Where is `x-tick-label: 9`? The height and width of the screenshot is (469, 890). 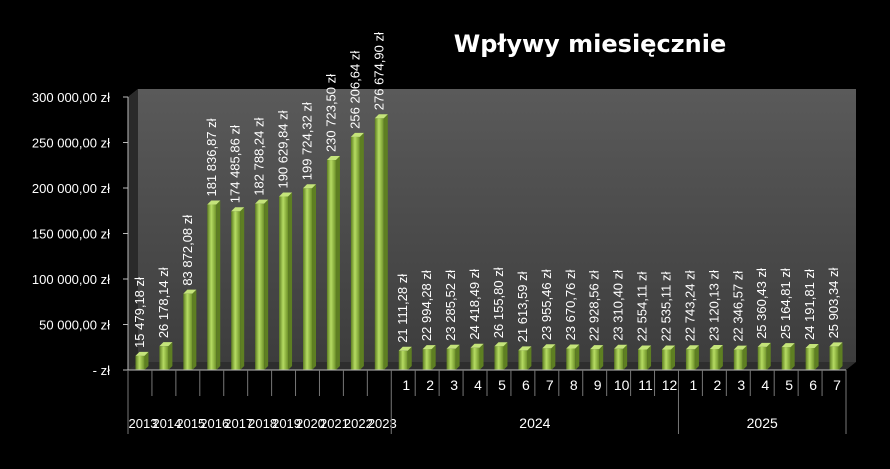 x-tick-label: 9 is located at coordinates (598, 385).